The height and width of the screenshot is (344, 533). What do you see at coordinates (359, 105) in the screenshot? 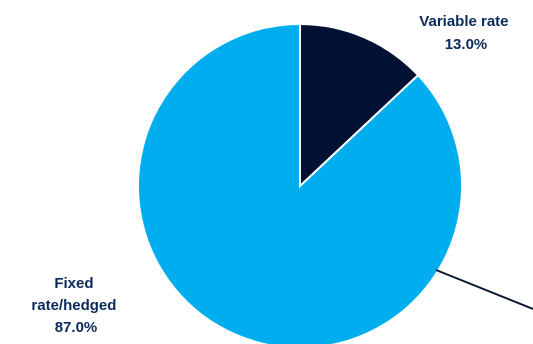
I see `pie-slice-variable-rate` at bounding box center [359, 105].